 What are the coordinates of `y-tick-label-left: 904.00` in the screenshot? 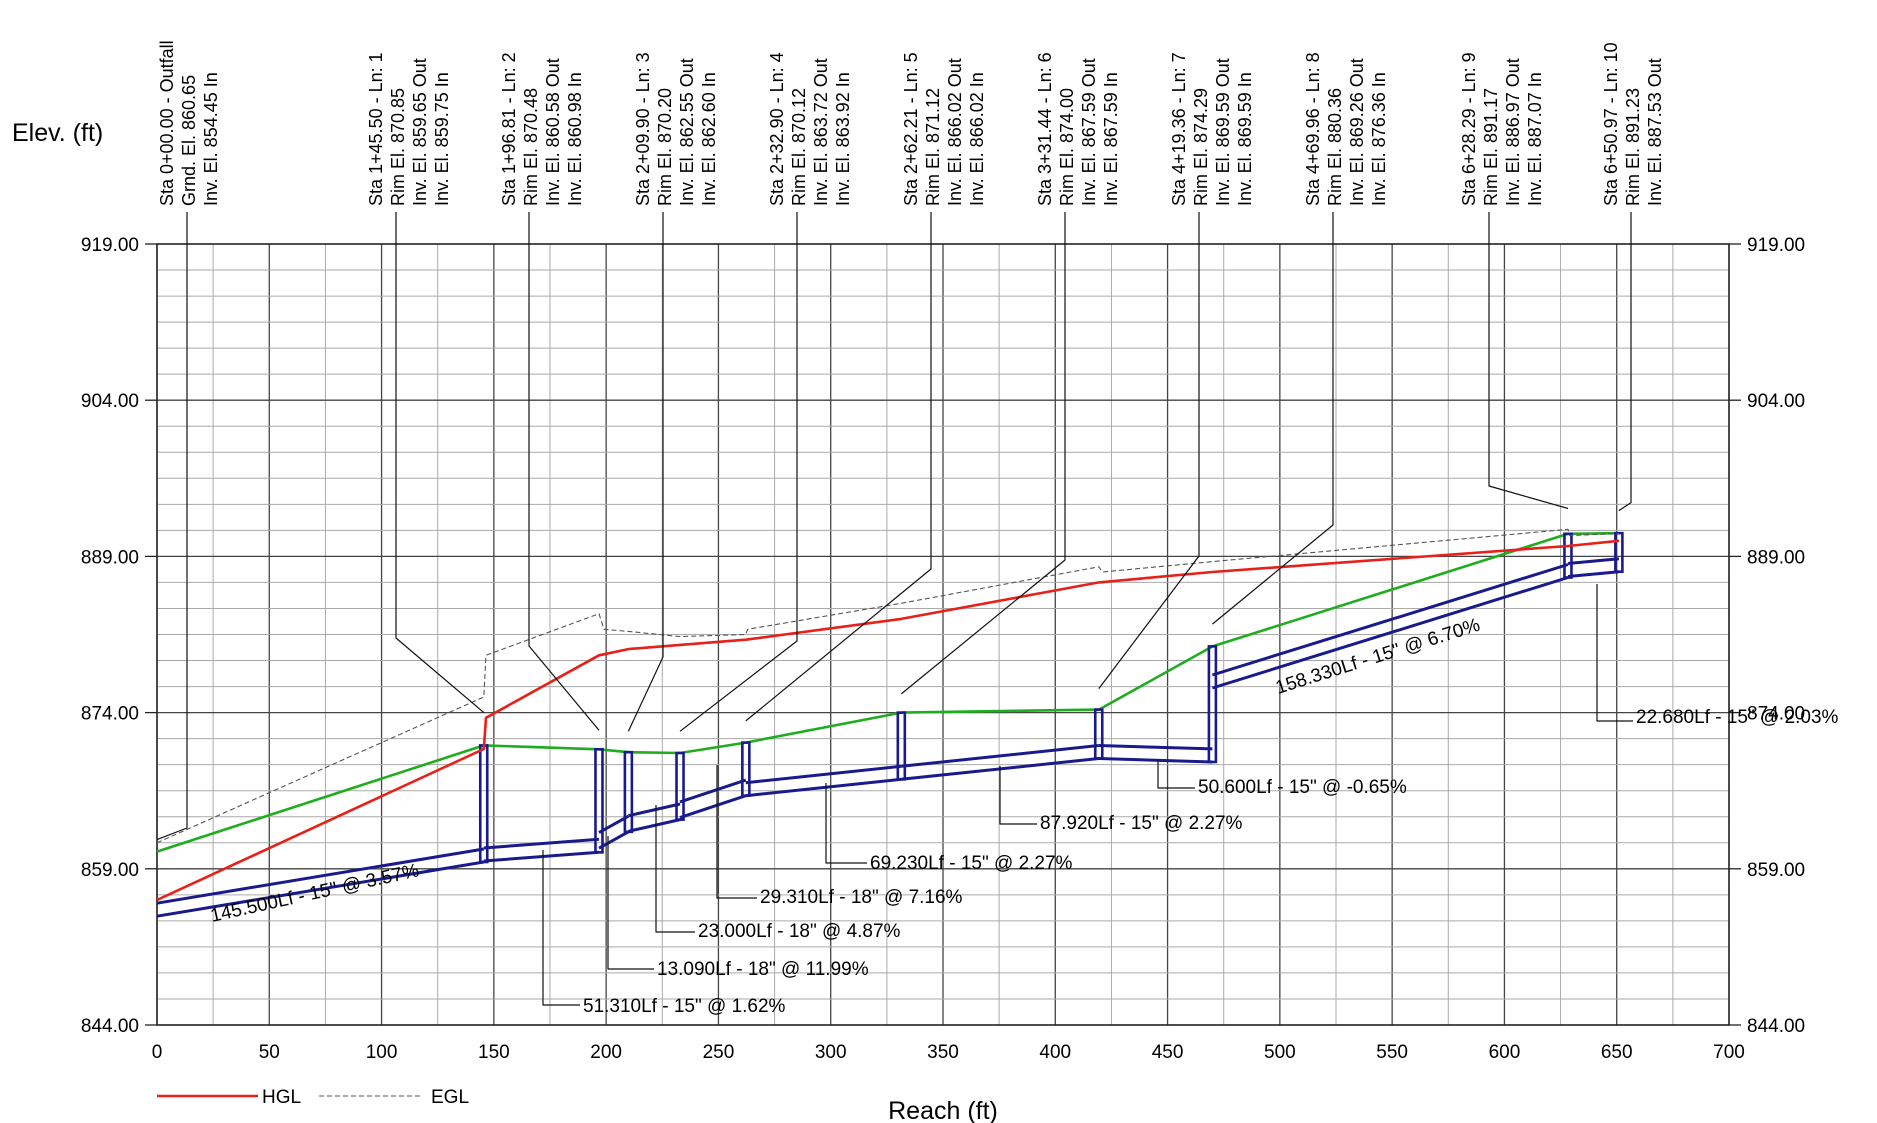 It's located at (110, 401).